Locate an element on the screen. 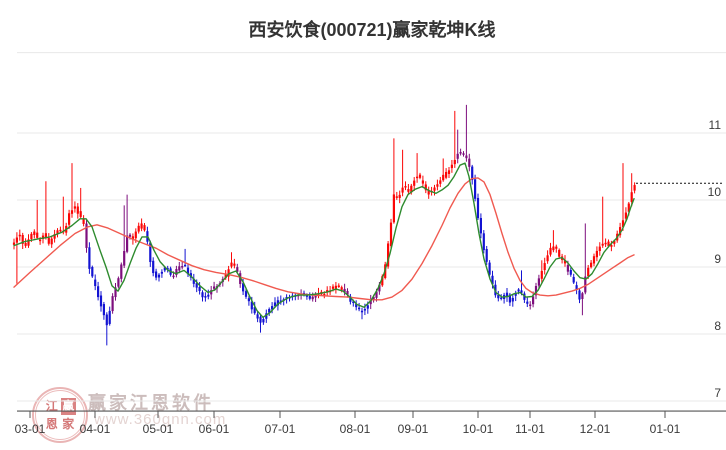  winner-gann-seal-logo: 江 赢 恩 家 is located at coordinates (60, 415).